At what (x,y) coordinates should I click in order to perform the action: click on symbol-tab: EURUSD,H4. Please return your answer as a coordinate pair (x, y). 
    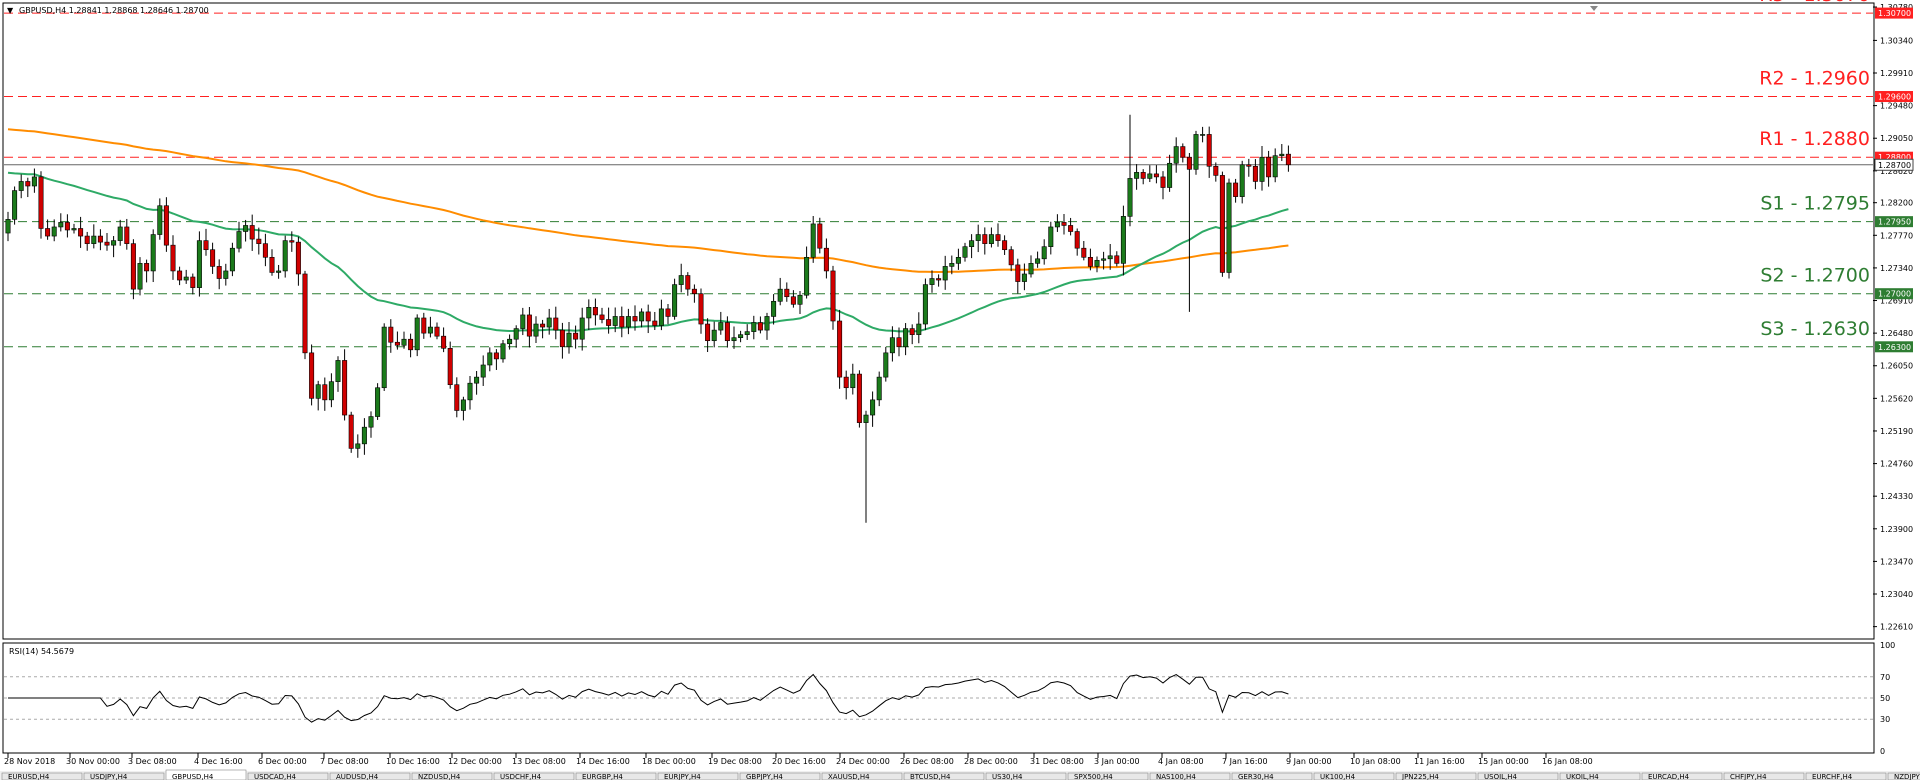
    Looking at the image, I should click on (42, 776).